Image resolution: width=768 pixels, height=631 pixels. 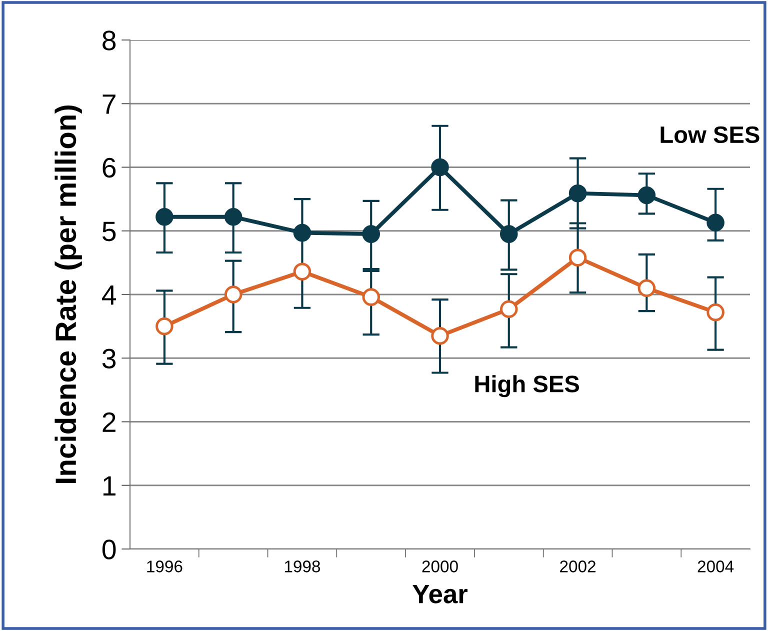 I want to click on x-tick-label: 2004, so click(x=716, y=566).